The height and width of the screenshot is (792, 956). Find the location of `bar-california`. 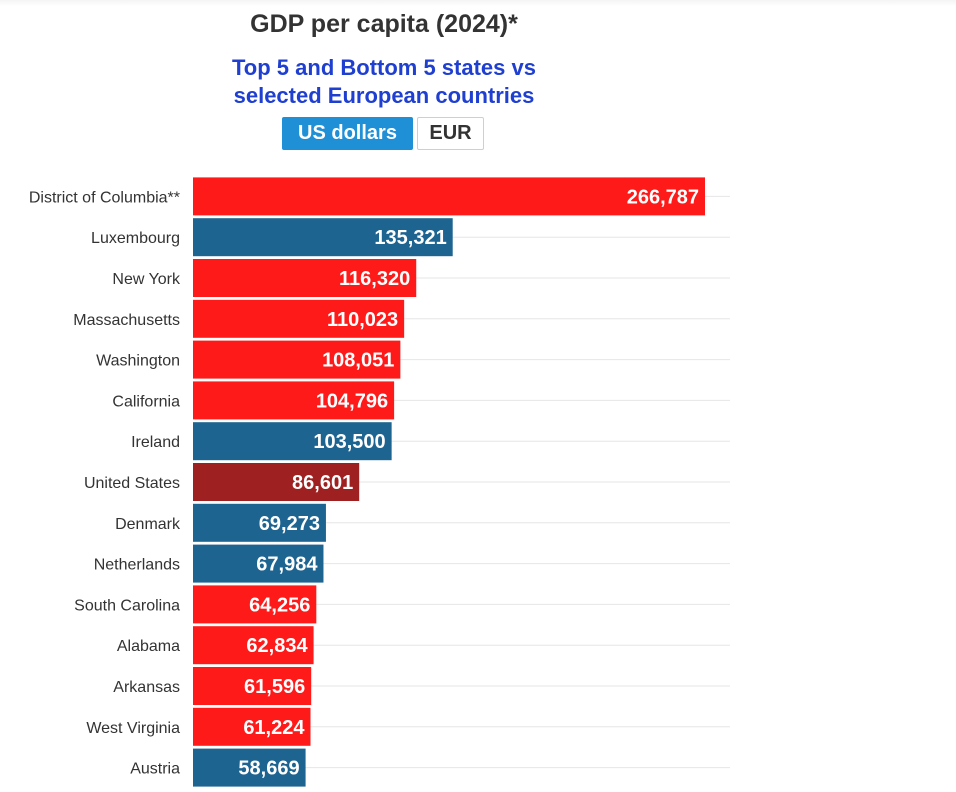

bar-california is located at coordinates (294, 400).